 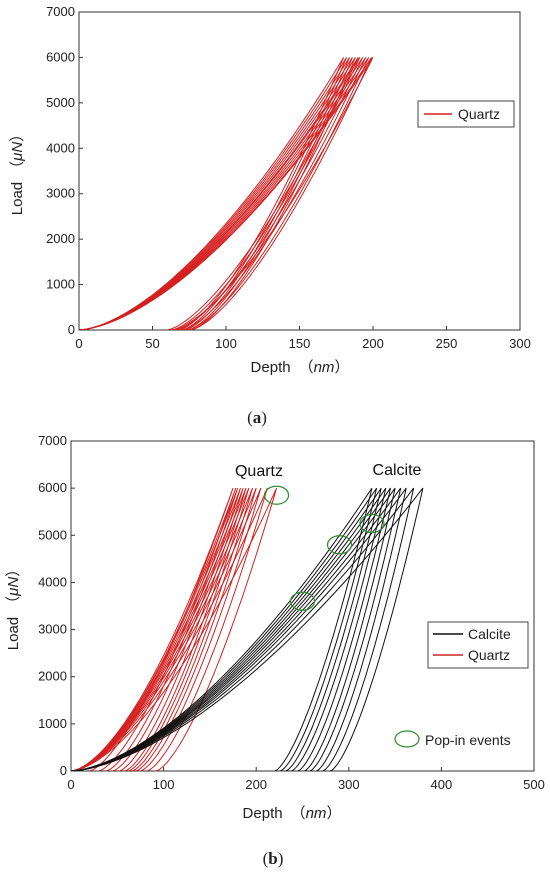 I want to click on panel-b-legend-label-popin: Pop-in events, so click(x=468, y=740).